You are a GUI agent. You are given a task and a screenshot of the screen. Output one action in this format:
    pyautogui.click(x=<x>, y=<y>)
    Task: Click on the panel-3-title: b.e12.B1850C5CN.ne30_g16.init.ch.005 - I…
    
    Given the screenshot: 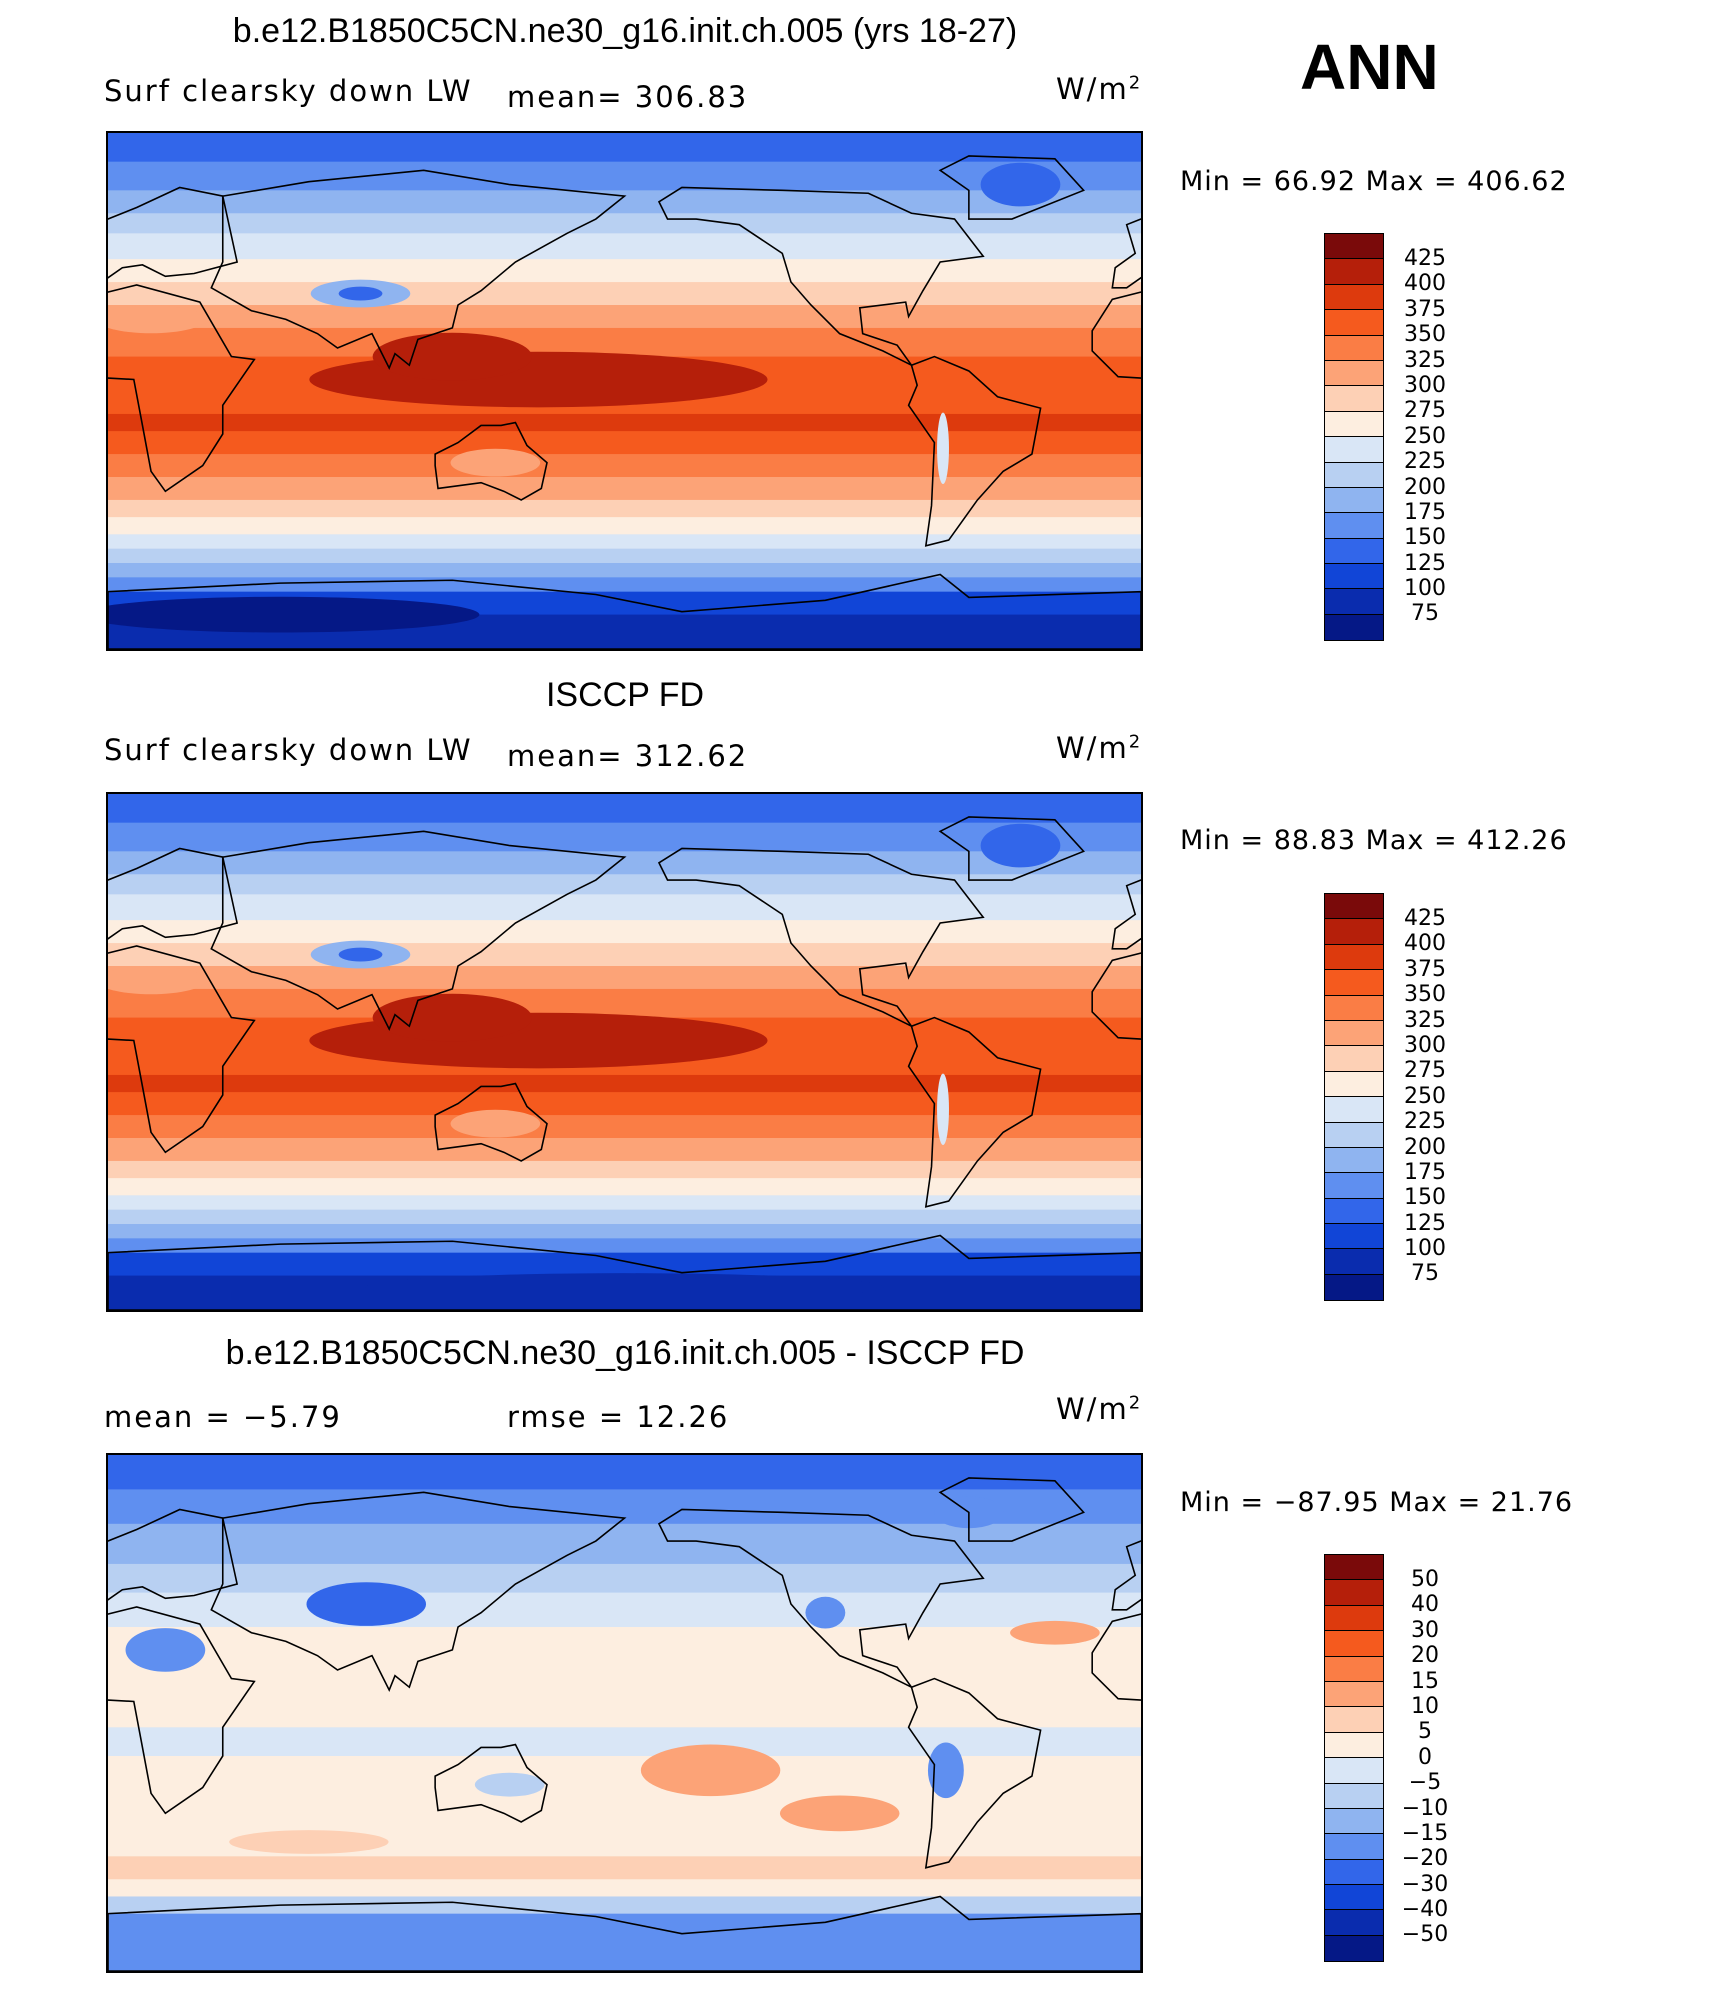 What is the action you would take?
    pyautogui.click(x=625, y=1353)
    